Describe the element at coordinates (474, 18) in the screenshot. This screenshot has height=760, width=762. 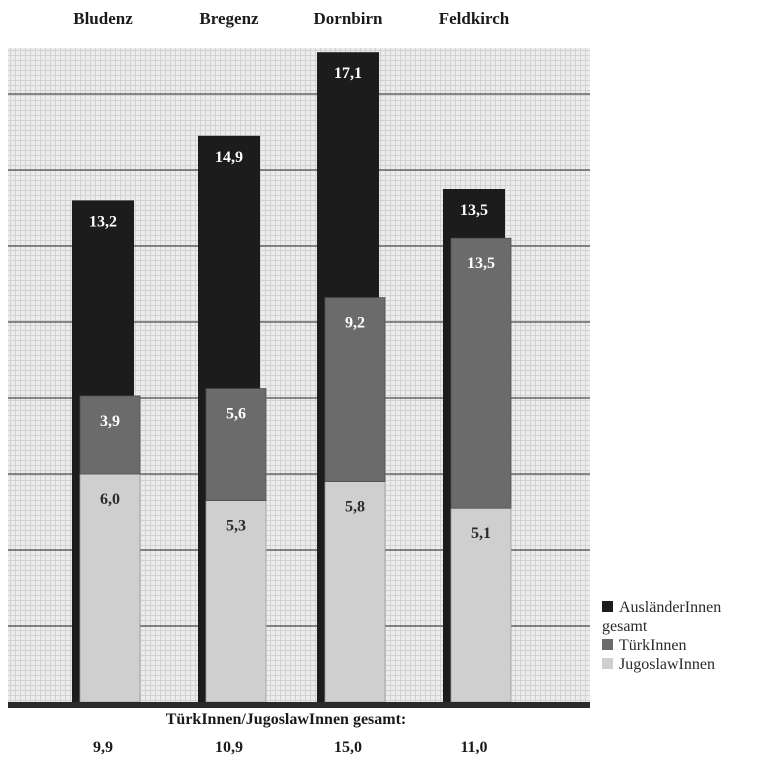
I see `category-label-feldkirch: Feldkirch` at that location.